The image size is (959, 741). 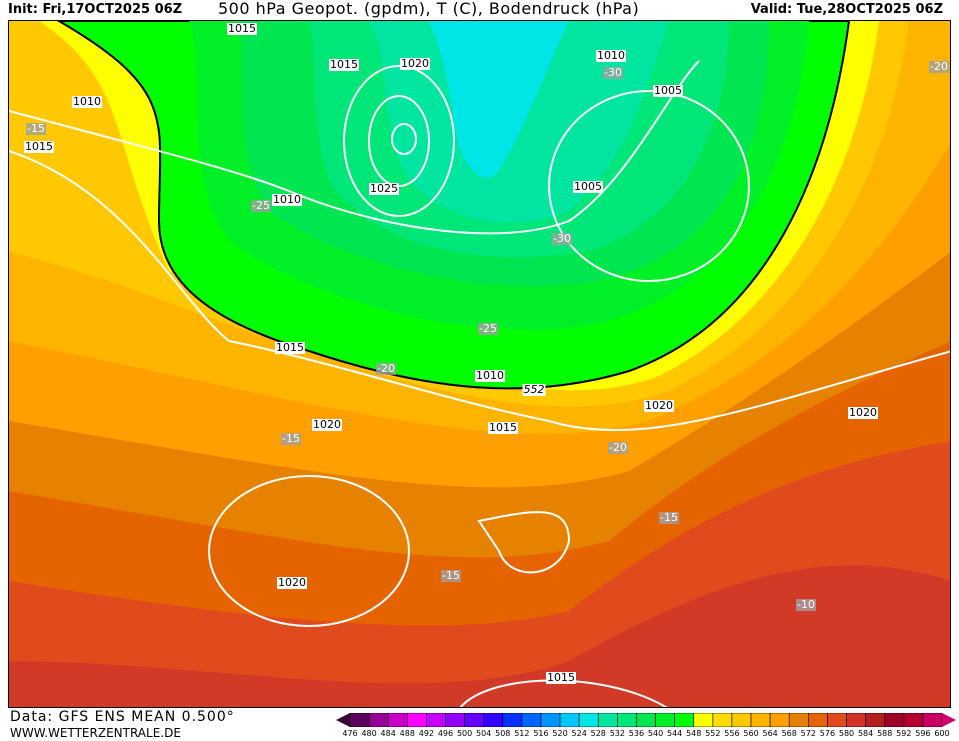 I want to click on data-source: Data: GFS ENS MEAN 0.500°, so click(x=122, y=717).